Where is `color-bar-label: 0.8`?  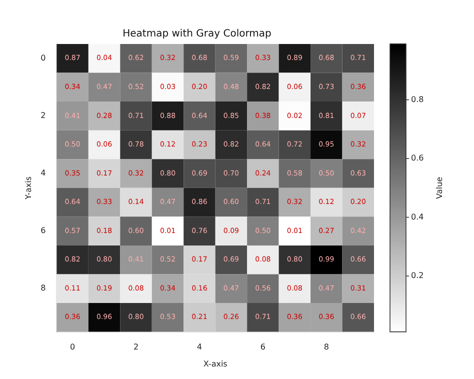 color-bar-label: 0.8 is located at coordinates (417, 99).